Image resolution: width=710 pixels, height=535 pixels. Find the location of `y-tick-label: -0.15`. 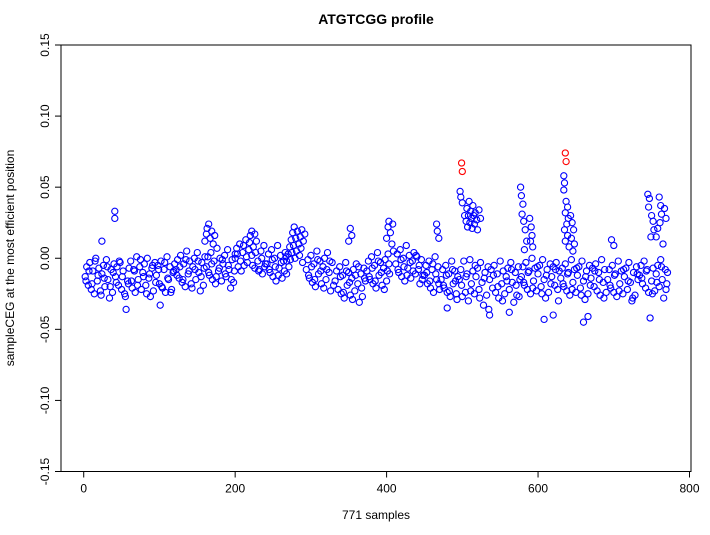

y-tick-label: -0.15 is located at coordinates (45, 472).